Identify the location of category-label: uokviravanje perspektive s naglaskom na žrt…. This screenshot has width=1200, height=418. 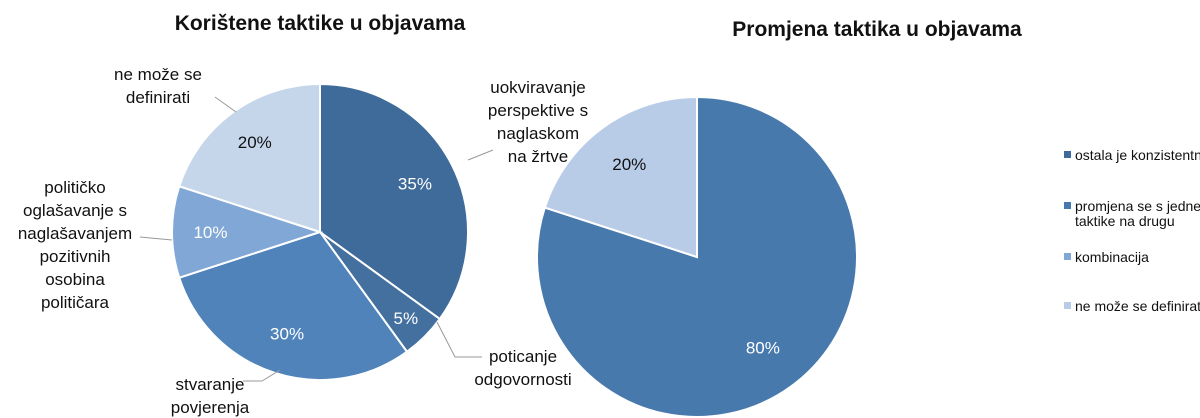
(538, 122).